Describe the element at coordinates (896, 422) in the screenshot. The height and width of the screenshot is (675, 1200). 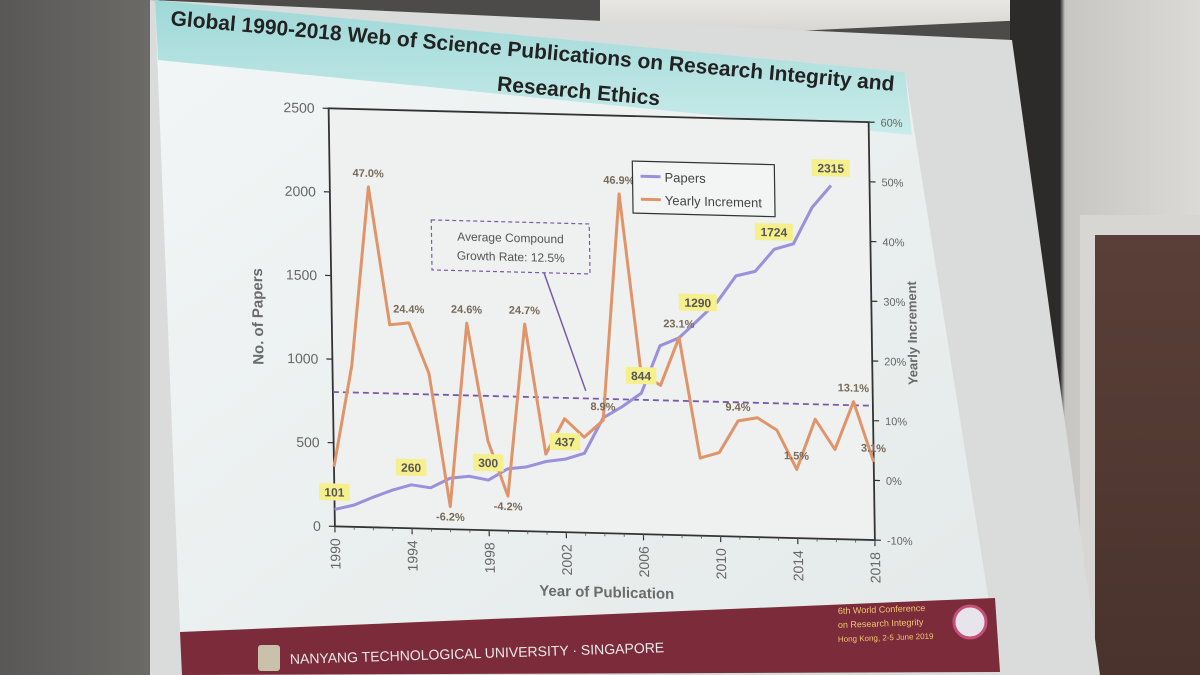
I see `y2-tick-label: 10%` at that location.